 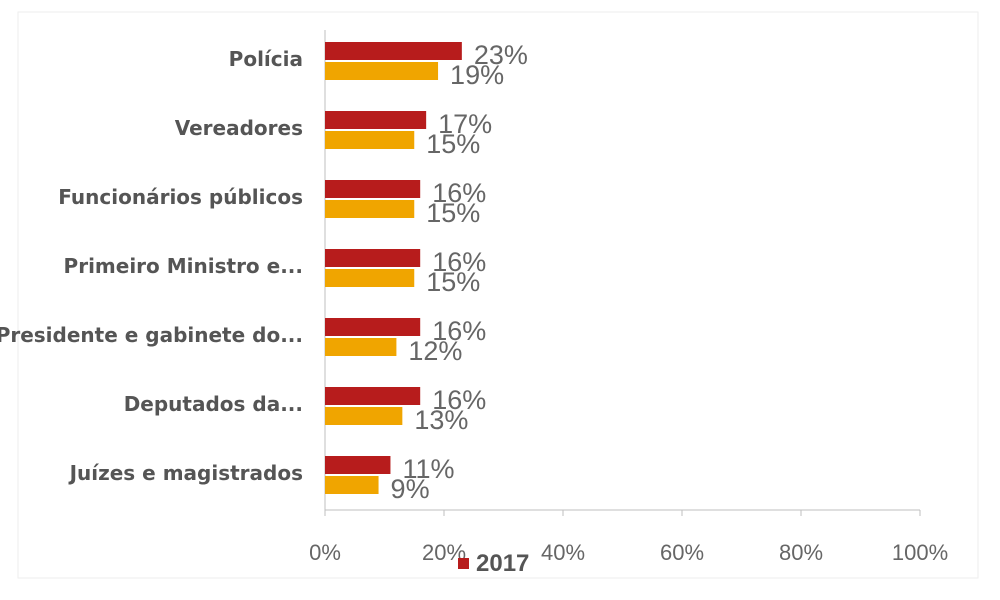 I want to click on legend: 2017, so click(x=493, y=563).